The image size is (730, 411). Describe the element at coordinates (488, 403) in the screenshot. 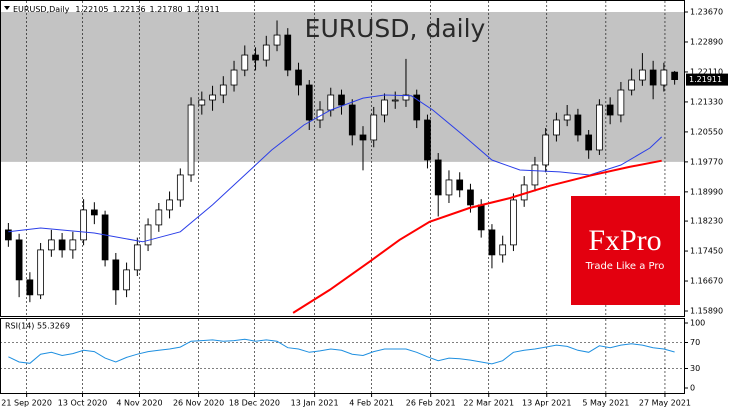

I see `x-tick-label: 22 Mar 2021` at that location.